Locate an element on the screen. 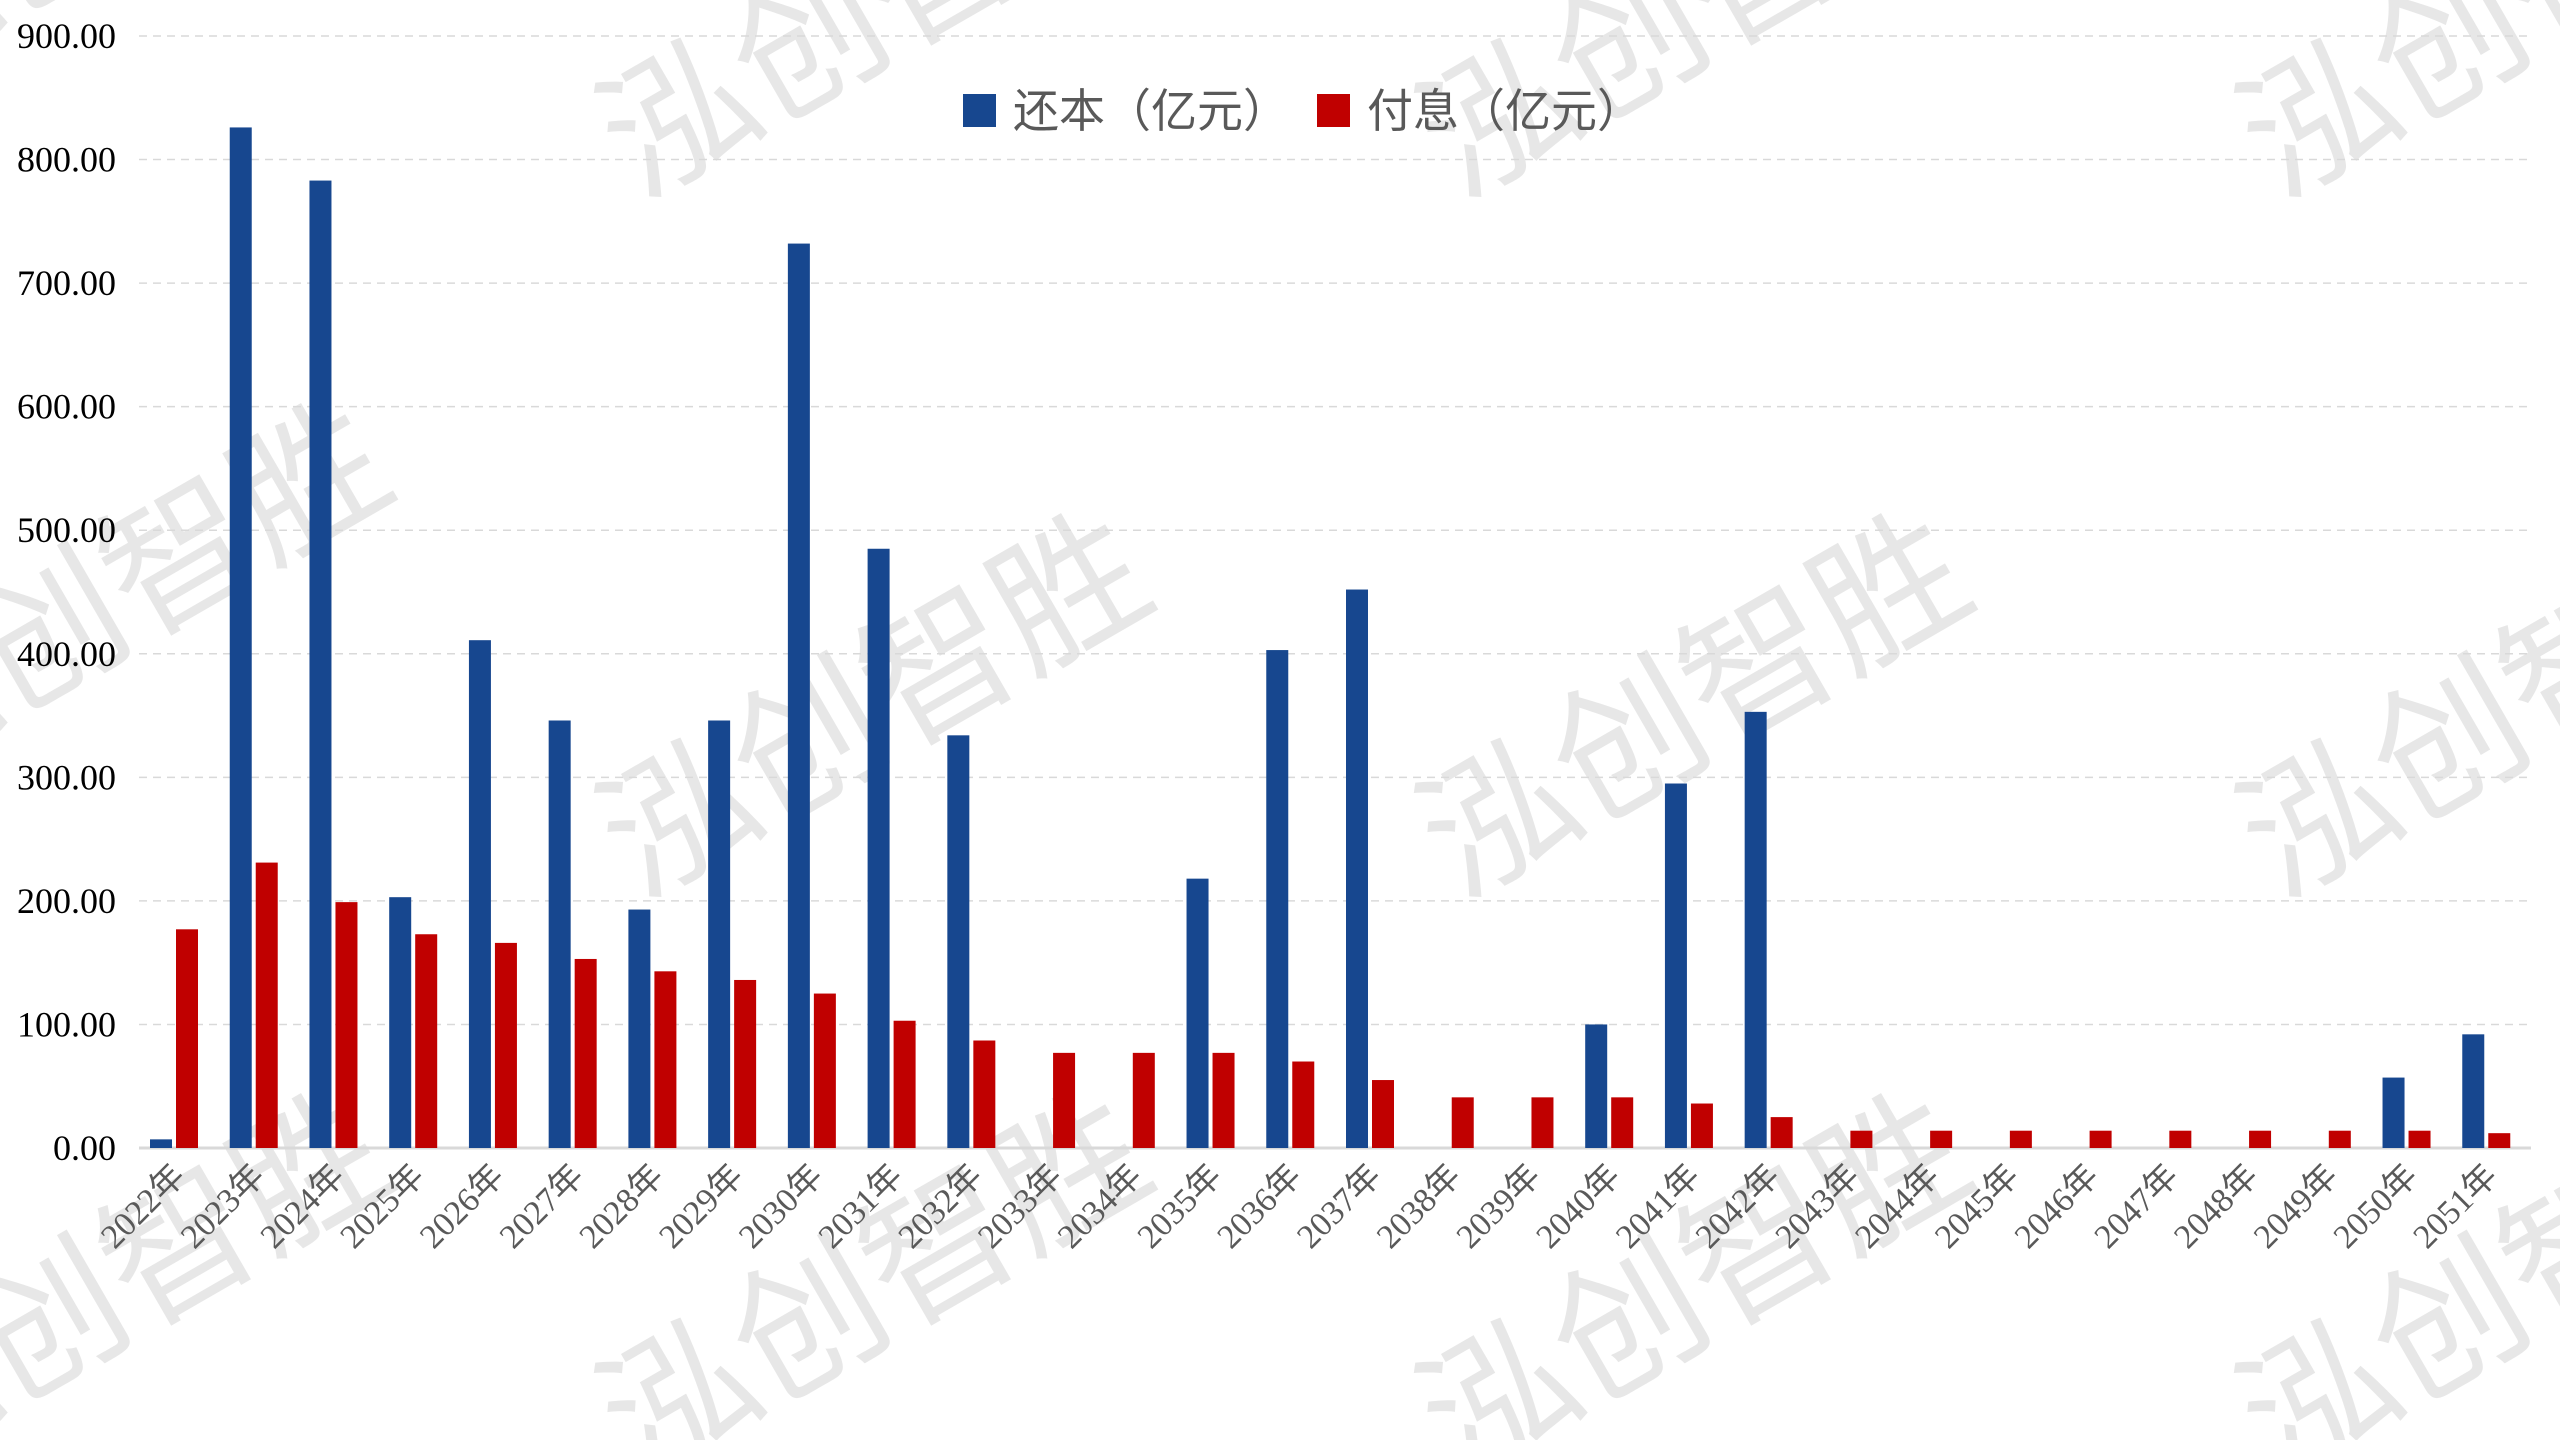  y-tick-label: 100.00 is located at coordinates (66, 1024).